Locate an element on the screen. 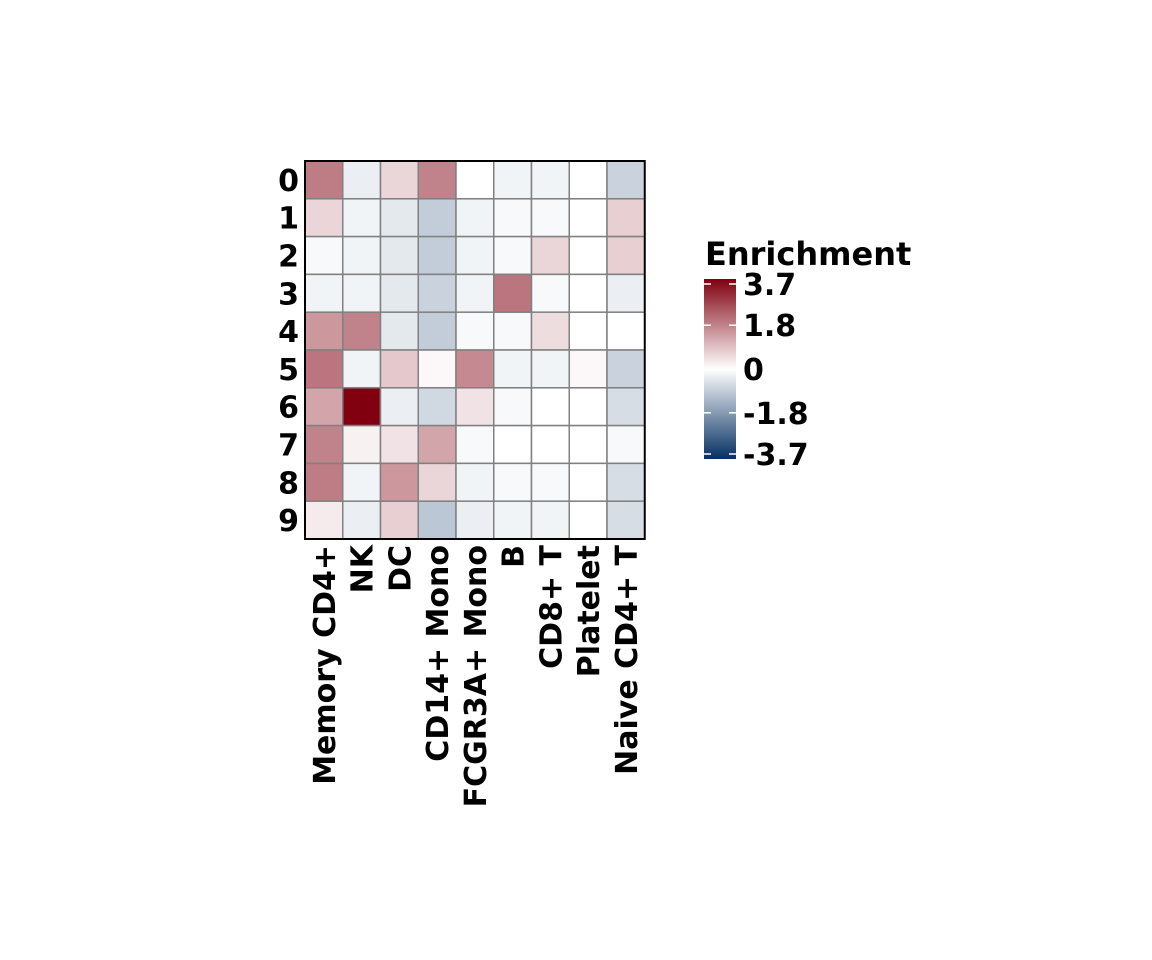 The width and height of the screenshot is (1152, 960). column-label: B is located at coordinates (514, 556).